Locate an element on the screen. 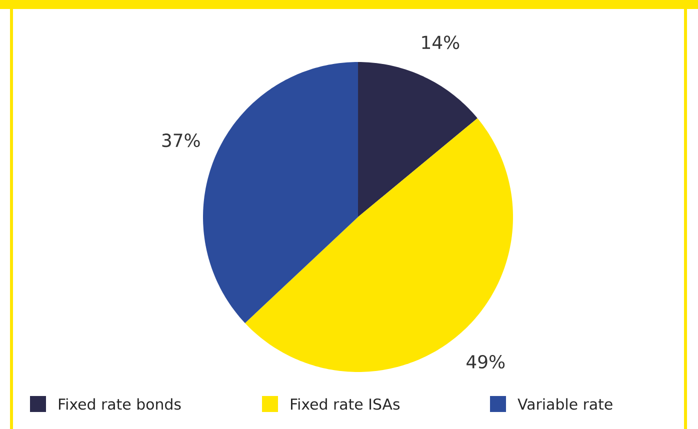 The image size is (698, 429). legend-label: Fixed rate bonds is located at coordinates (119, 404).